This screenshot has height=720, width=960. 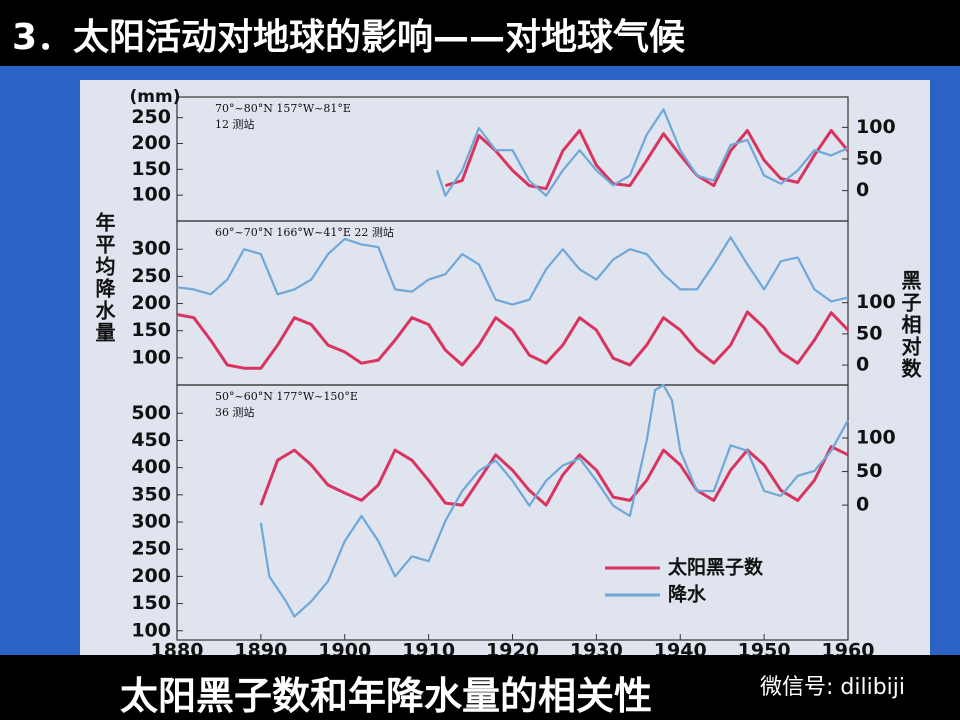 I want to click on y-unit: (mm), so click(x=155, y=97).